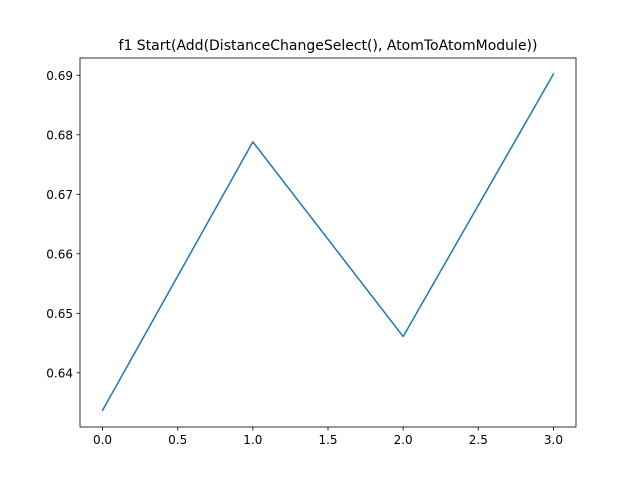 This screenshot has height=480, width=640. I want to click on x-tick-label: 1.0, so click(252, 440).